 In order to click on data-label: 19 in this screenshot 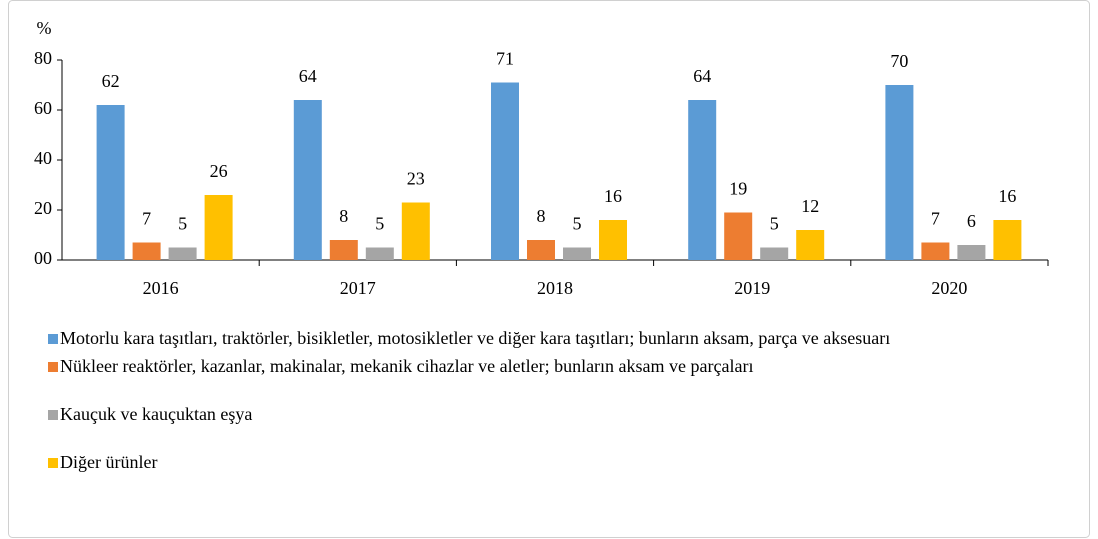, I will do `click(738, 189)`.